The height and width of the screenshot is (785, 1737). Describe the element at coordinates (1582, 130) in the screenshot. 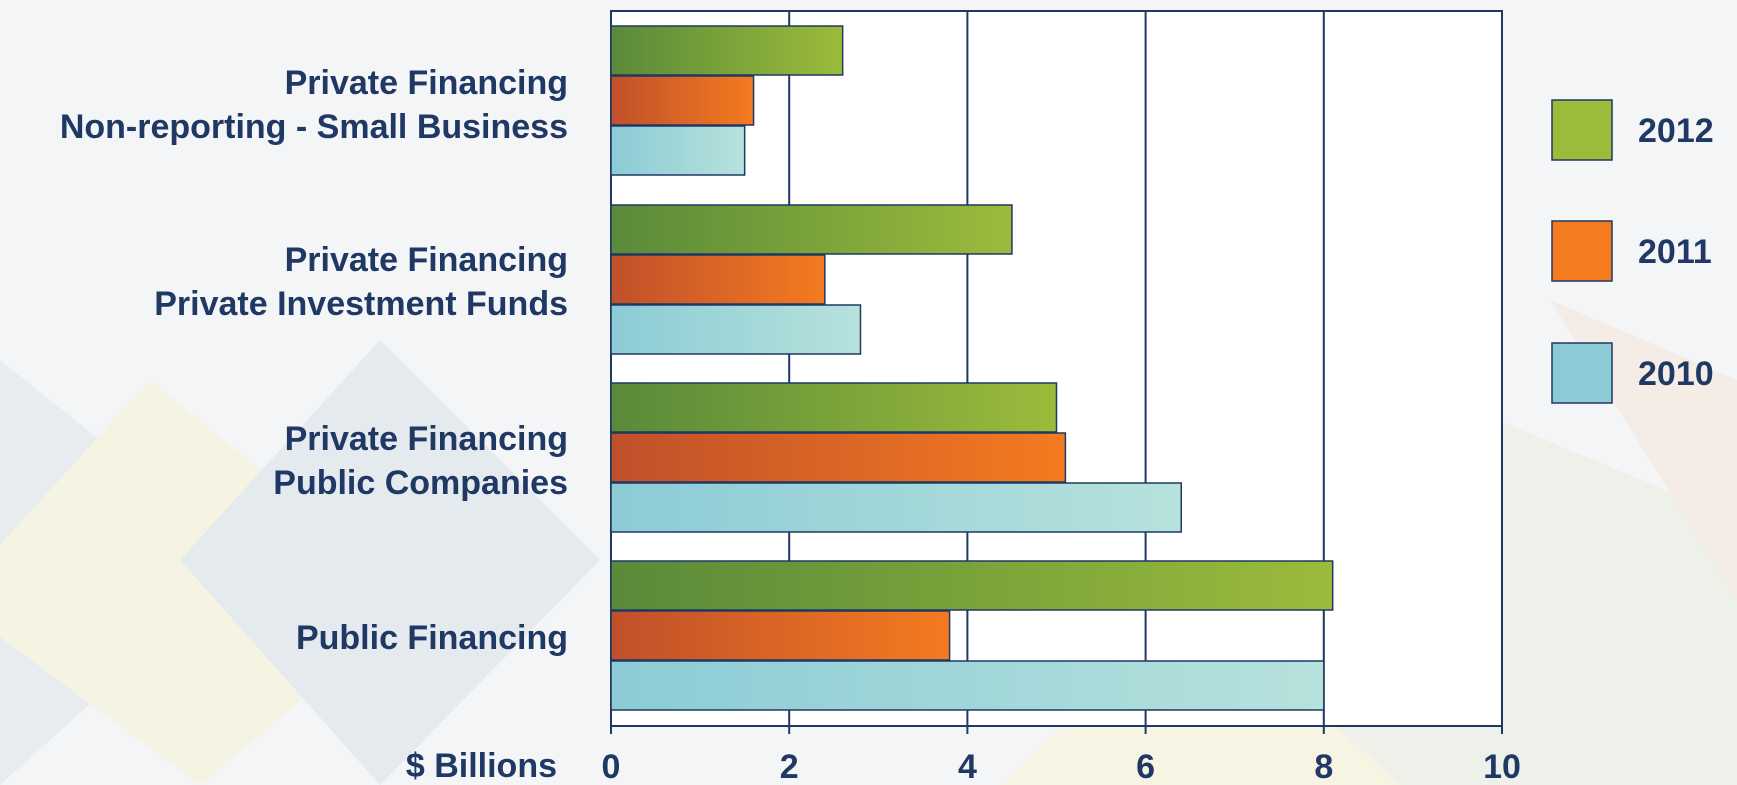

I see `legend-swatch-2012` at that location.